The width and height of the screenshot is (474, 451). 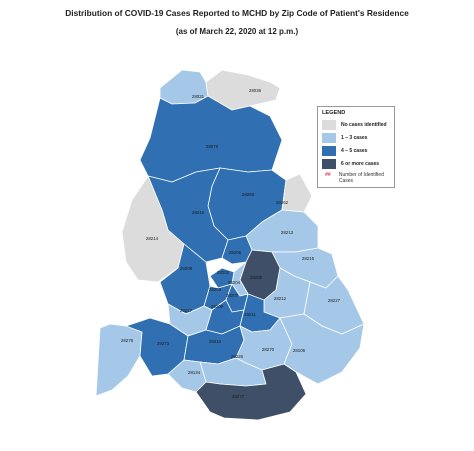 What do you see at coordinates (308, 258) in the screenshot?
I see `zip-label-28215: 28215` at bounding box center [308, 258].